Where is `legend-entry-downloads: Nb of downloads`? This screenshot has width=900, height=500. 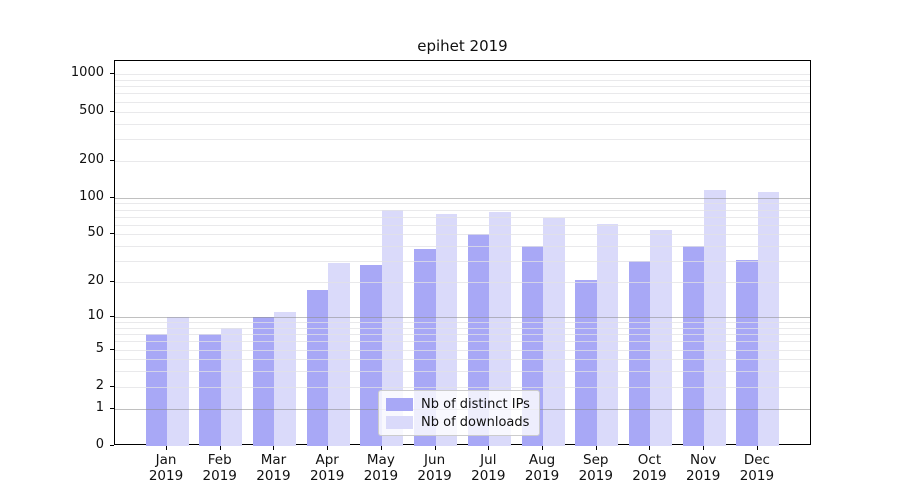
legend-entry-downloads: Nb of downloads is located at coordinates (458, 422).